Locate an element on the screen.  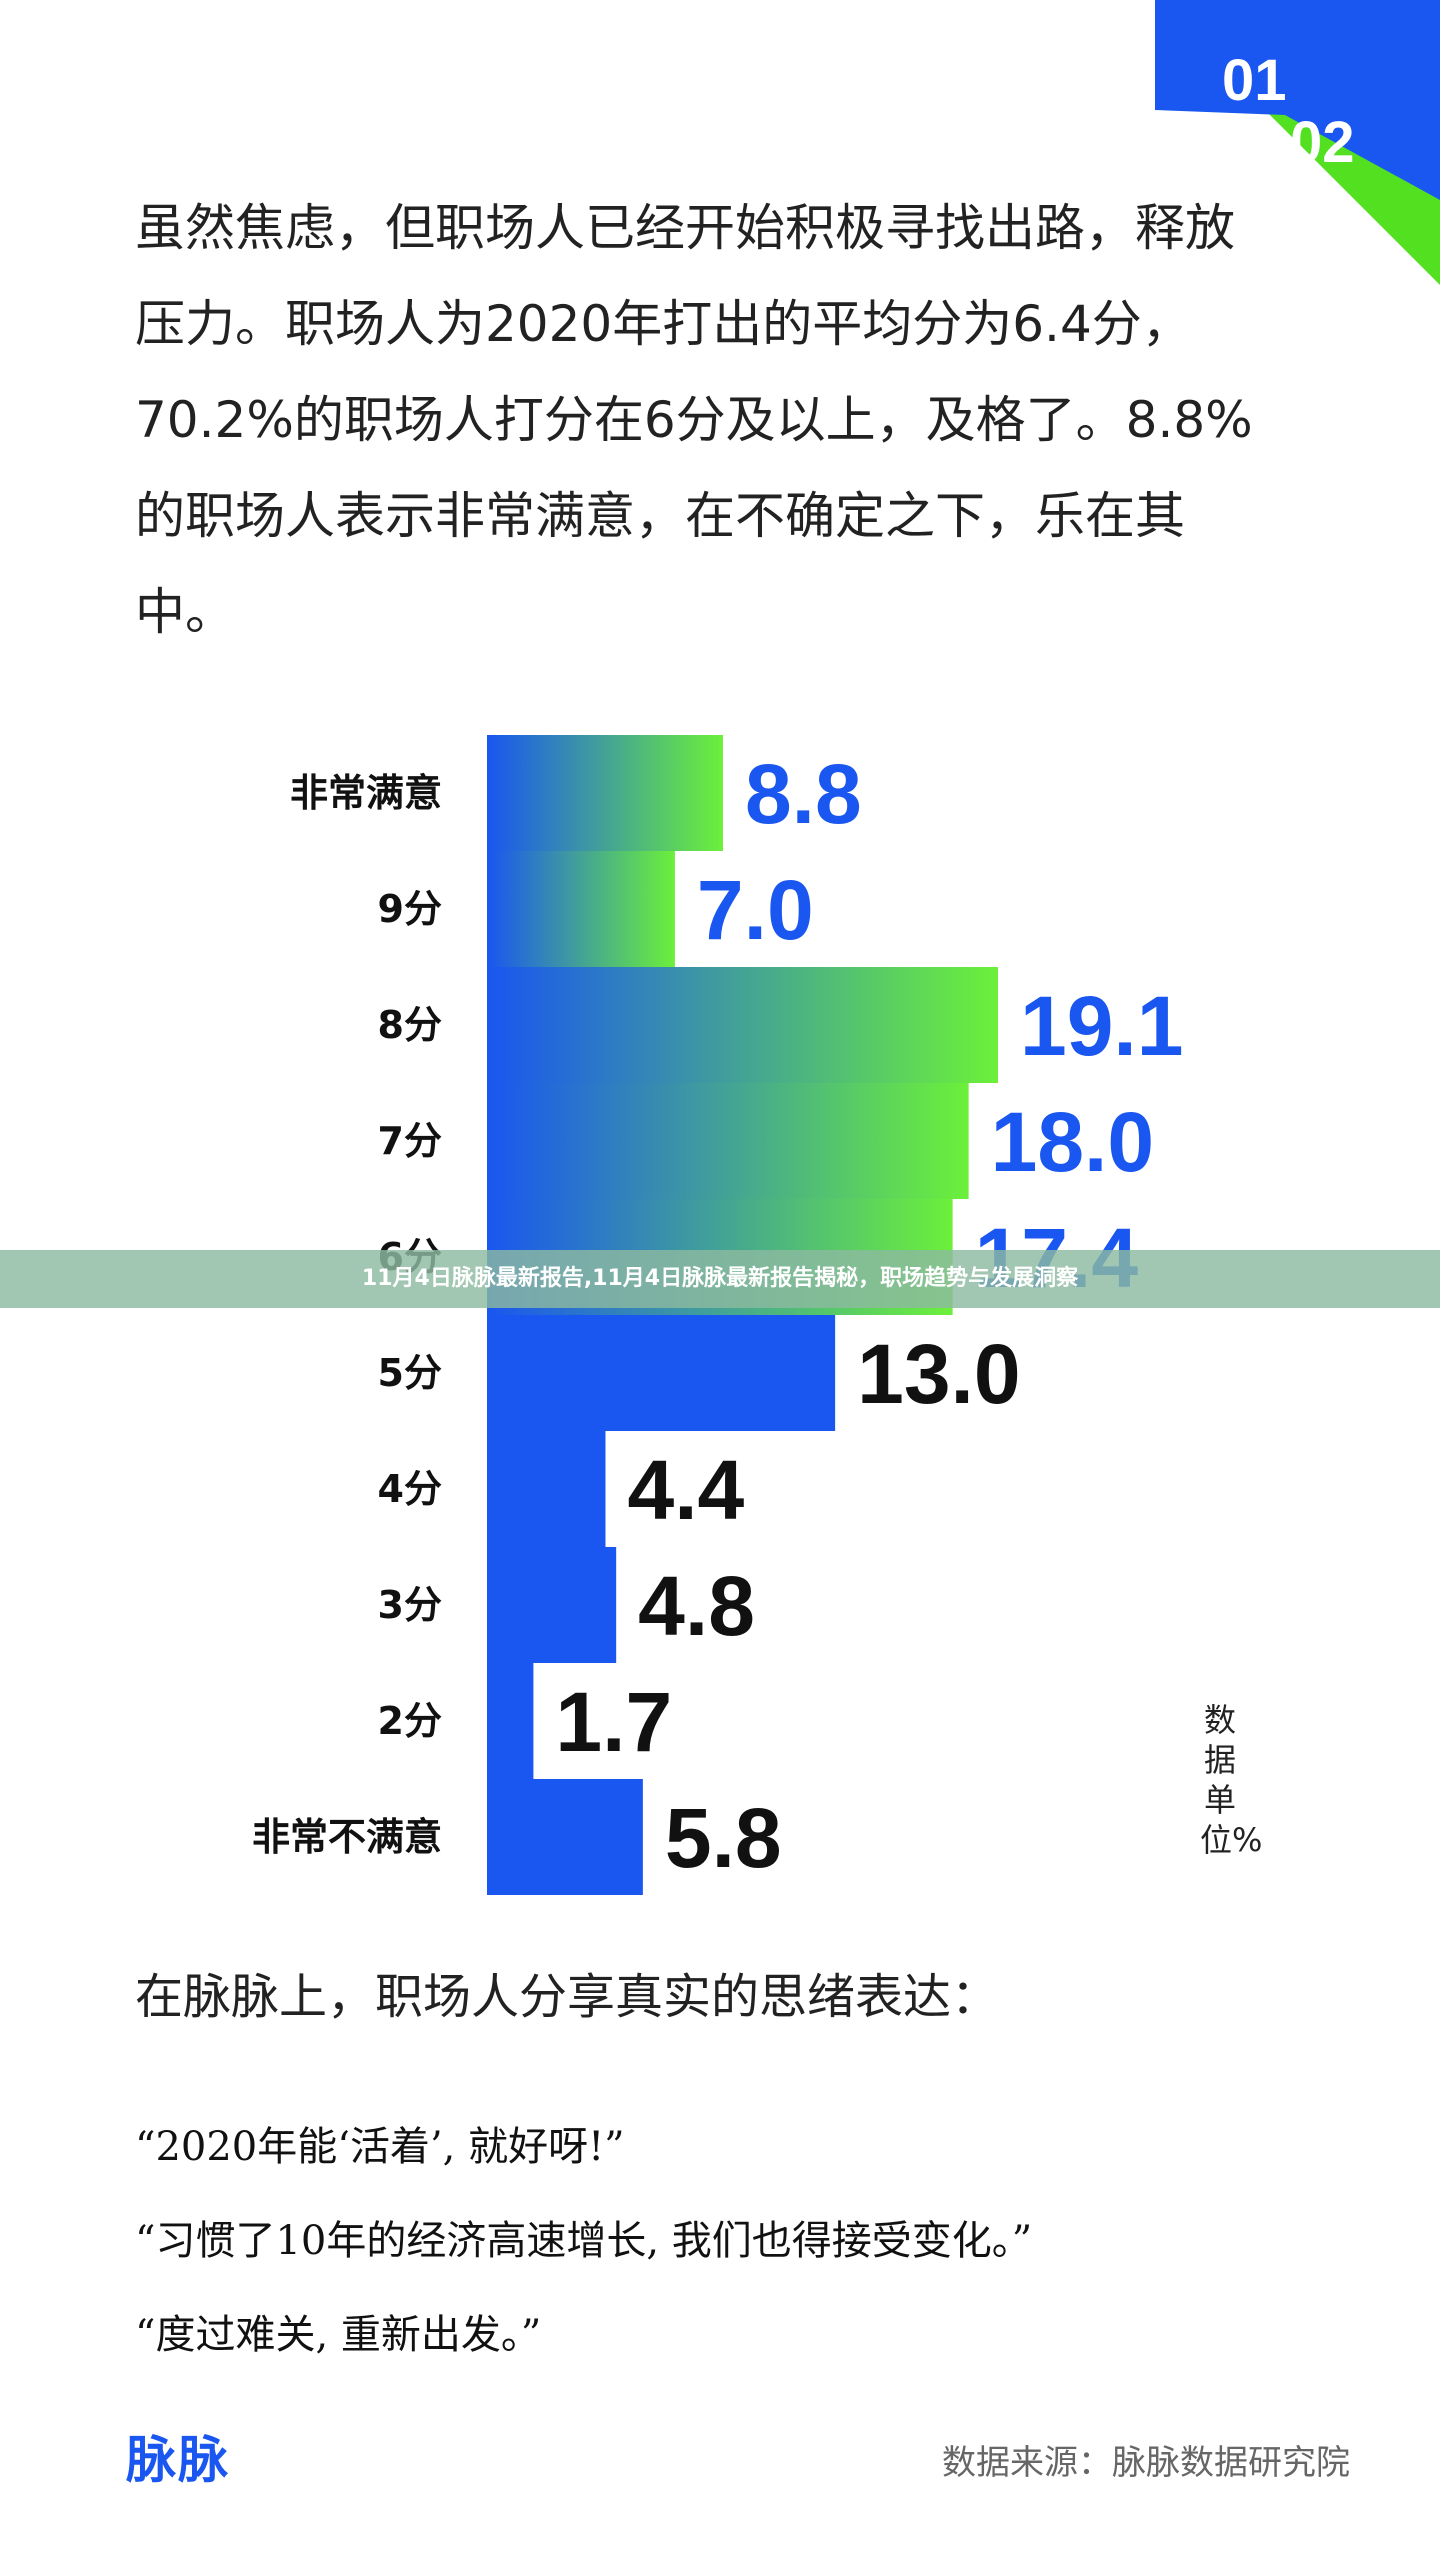
corner-badge-shape is located at coordinates (1297, 142).